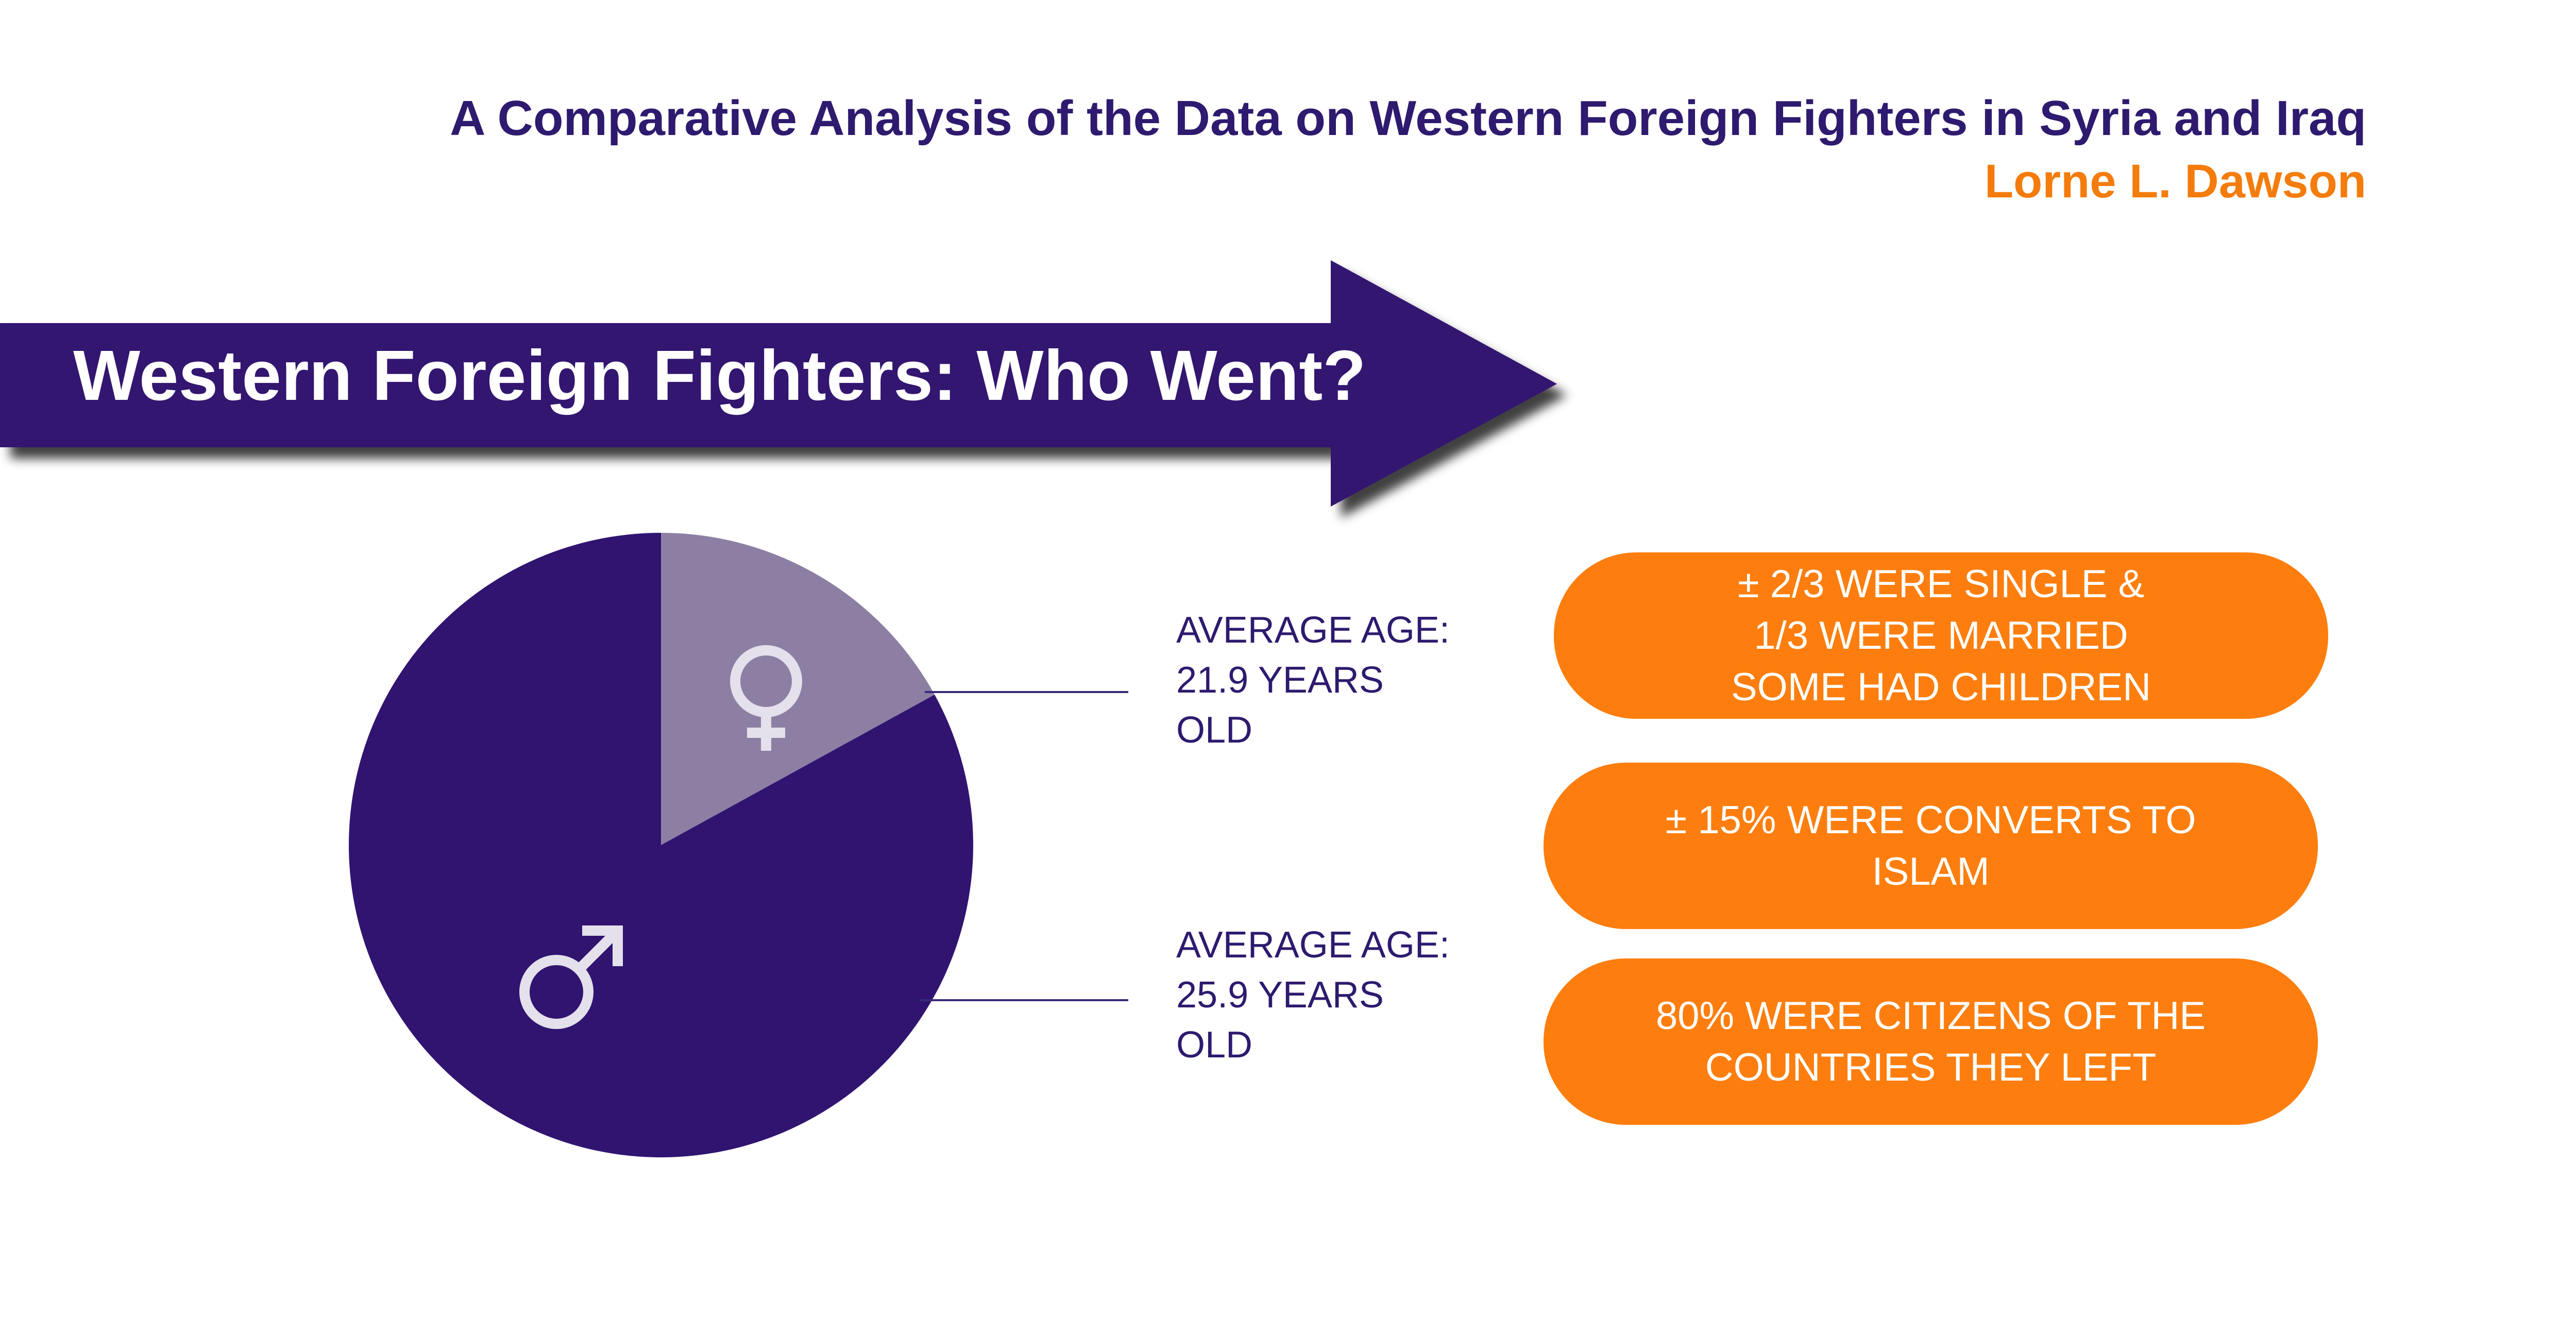 This screenshot has height=1331, width=2576. What do you see at coordinates (1214, 1045) in the screenshot?
I see `male-age-line-3: OLD` at bounding box center [1214, 1045].